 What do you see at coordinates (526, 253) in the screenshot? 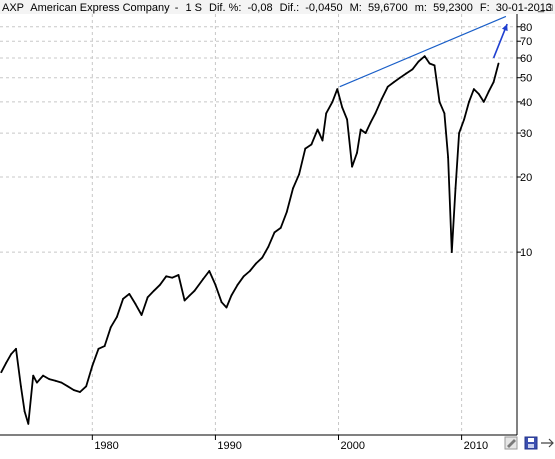
I see `y-tick-label-10: 10` at bounding box center [526, 253].